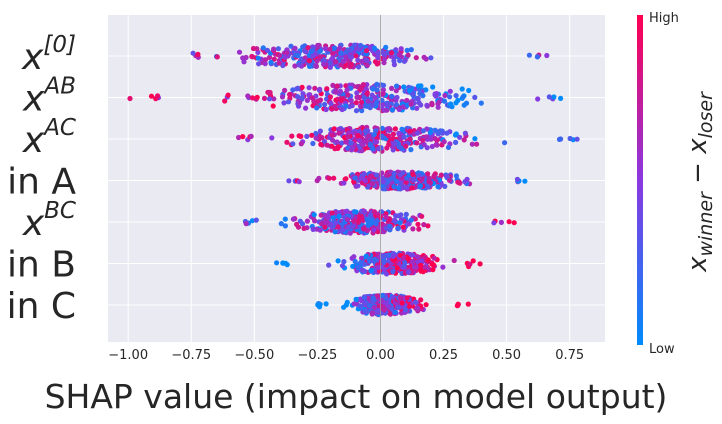  I want to click on feature-label-2: xAC, so click(49, 138).